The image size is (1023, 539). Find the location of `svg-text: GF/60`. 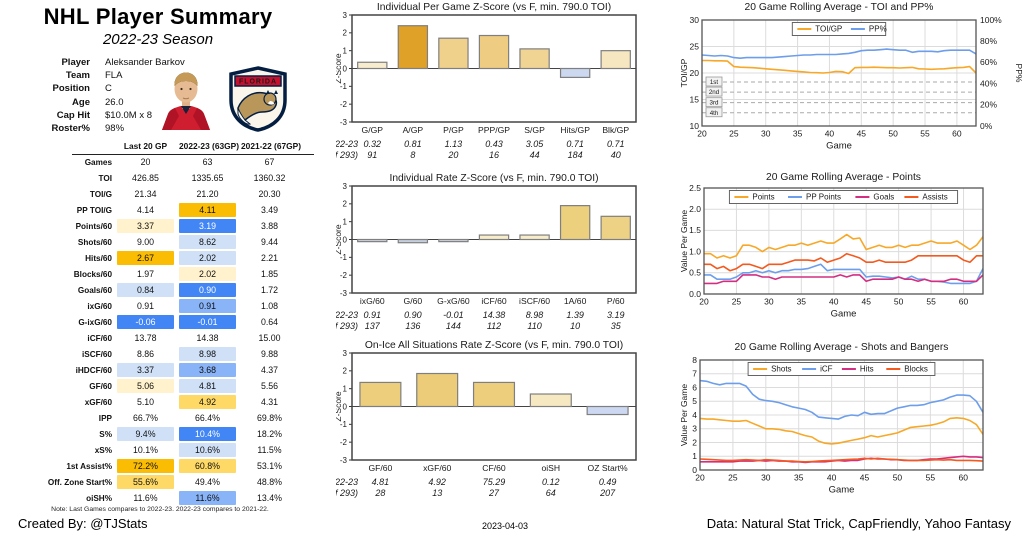

svg-text: GF/60 is located at coordinates (380, 468).